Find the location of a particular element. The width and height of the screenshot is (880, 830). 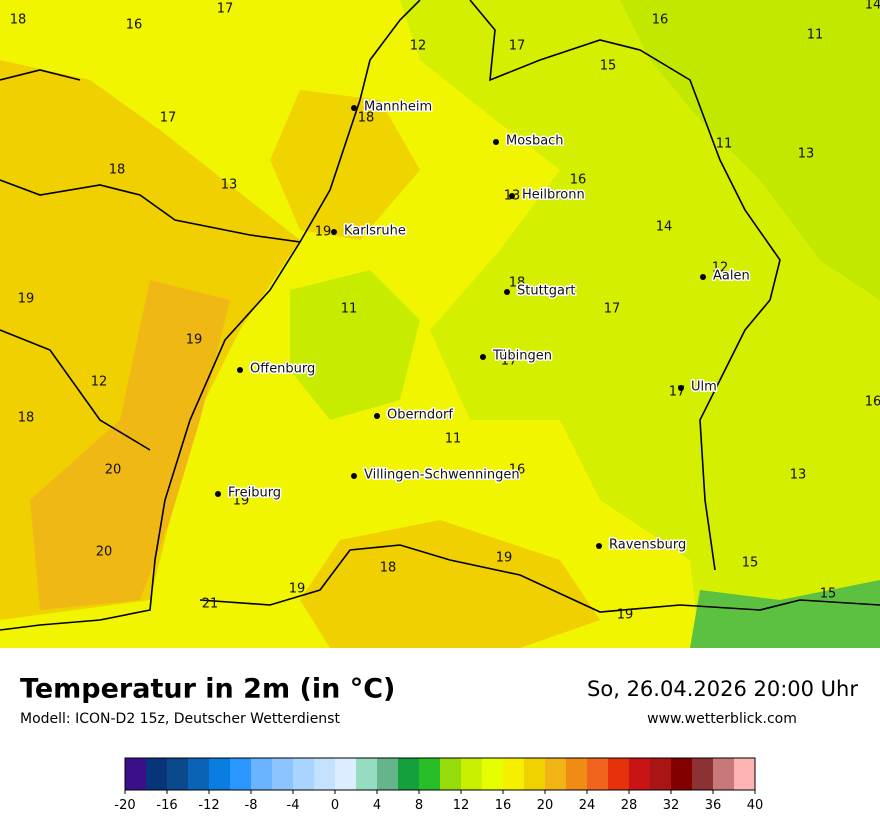

city-name: Offenburg is located at coordinates (282, 369).